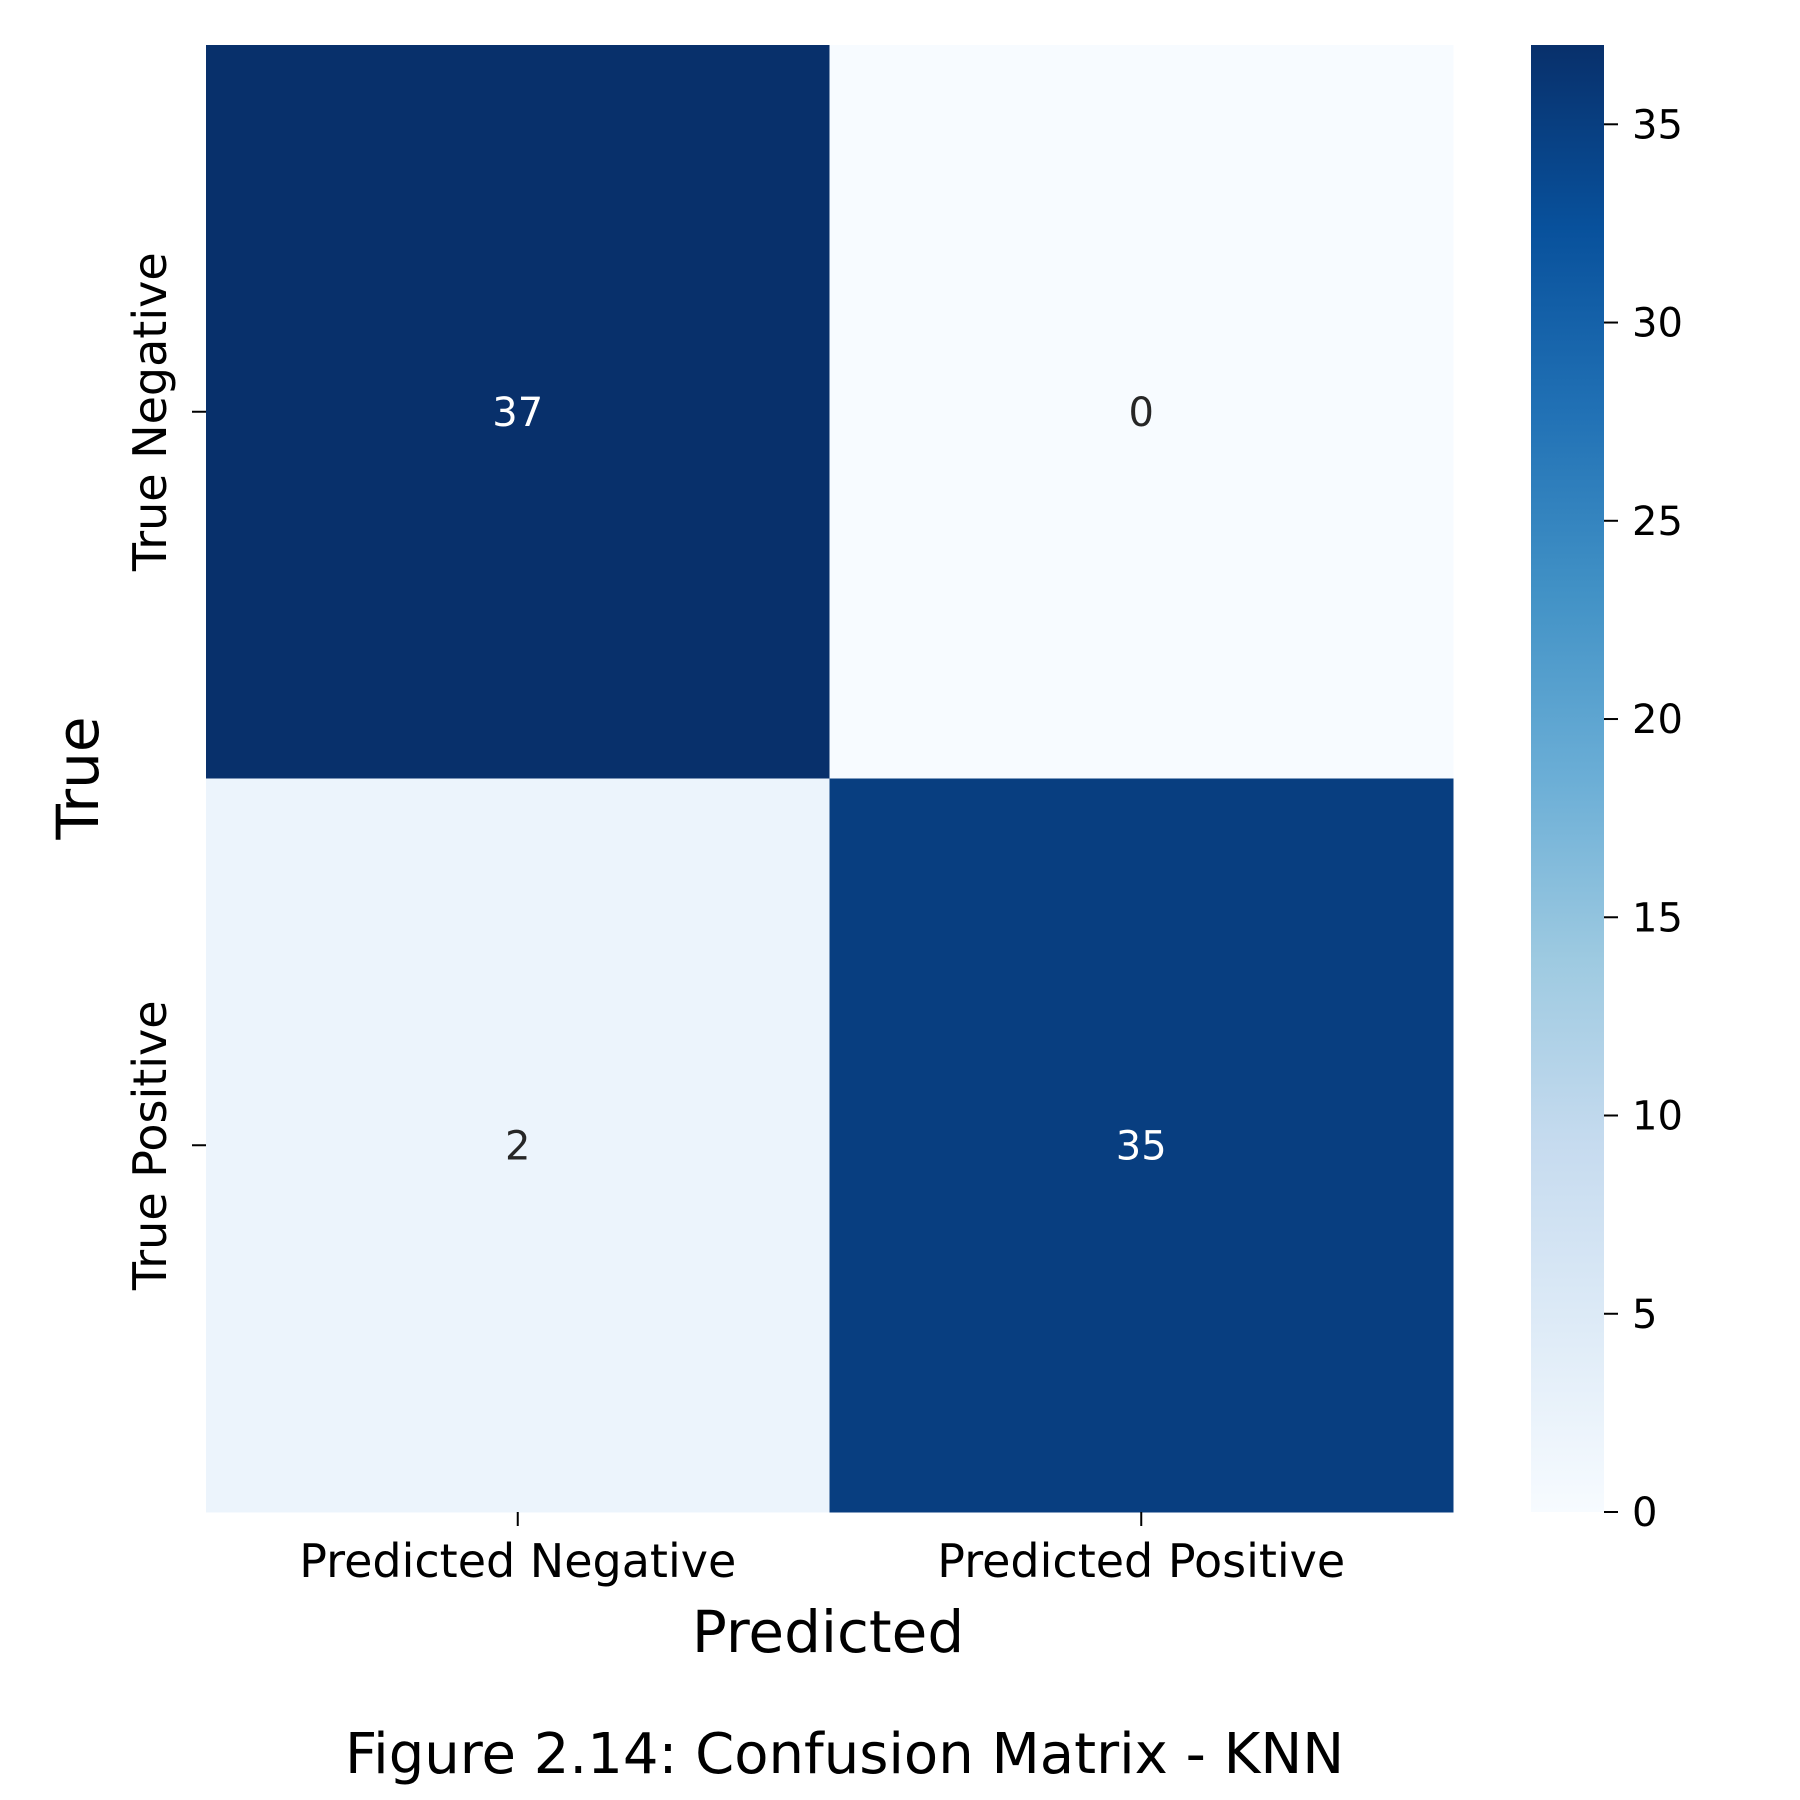  Describe the element at coordinates (164, 771) in the screenshot. I see `y-axis: True Negative True Positive` at that location.